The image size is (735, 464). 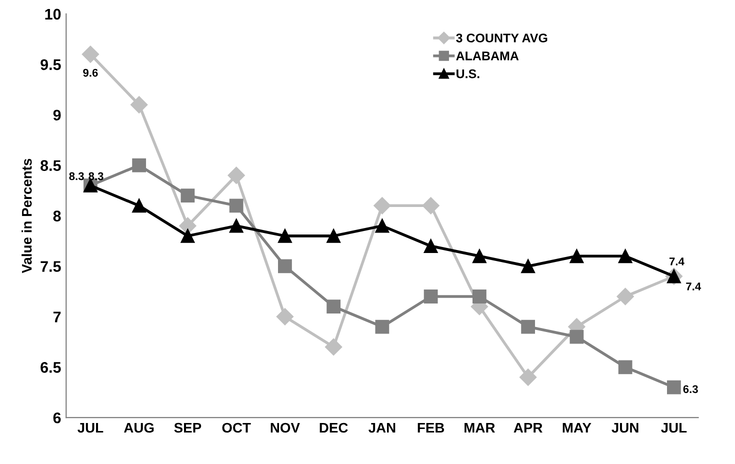 I want to click on y-tick-label: 7, so click(x=57, y=317).